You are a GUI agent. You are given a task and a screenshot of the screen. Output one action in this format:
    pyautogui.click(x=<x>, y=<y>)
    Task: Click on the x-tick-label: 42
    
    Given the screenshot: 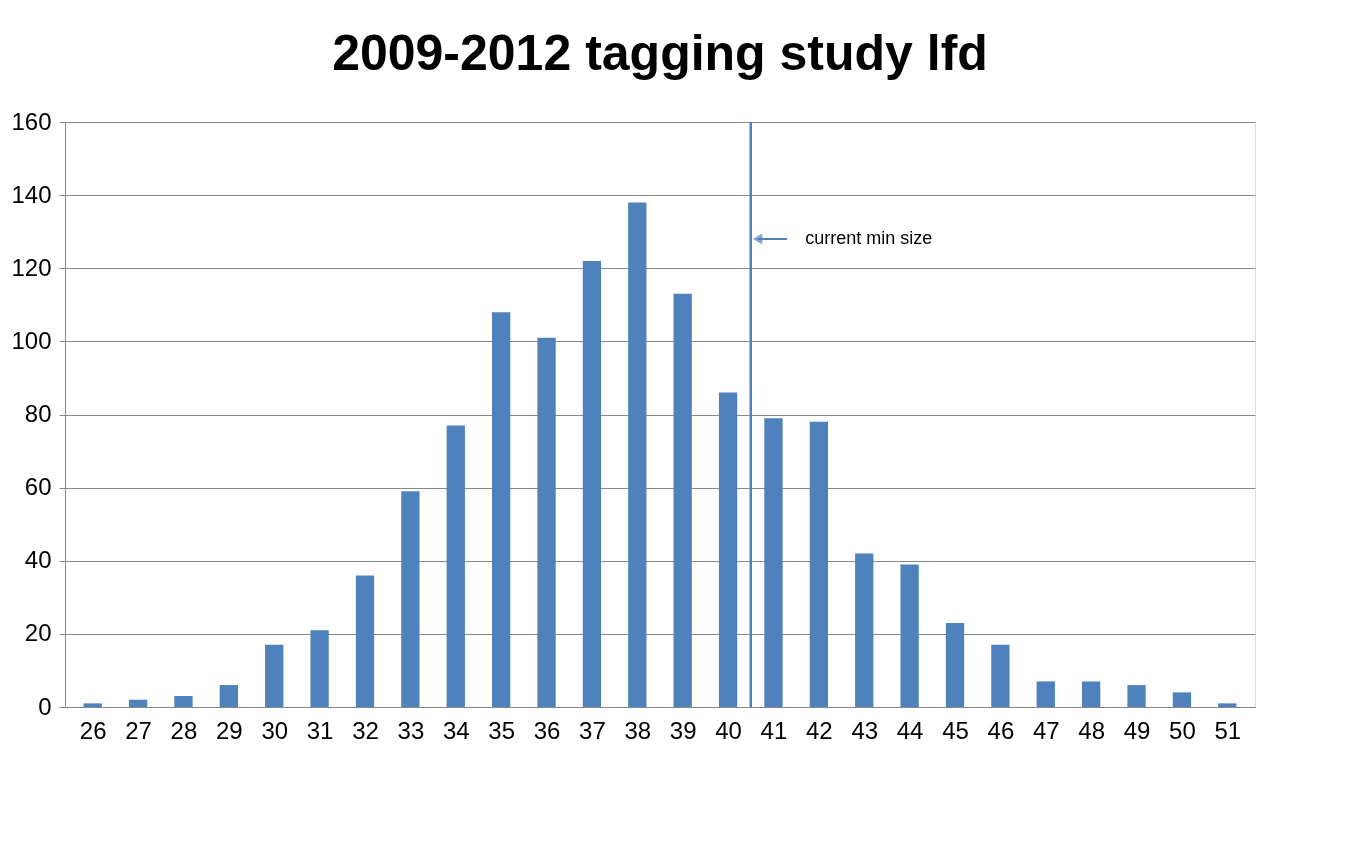 What is the action you would take?
    pyautogui.click(x=819, y=730)
    